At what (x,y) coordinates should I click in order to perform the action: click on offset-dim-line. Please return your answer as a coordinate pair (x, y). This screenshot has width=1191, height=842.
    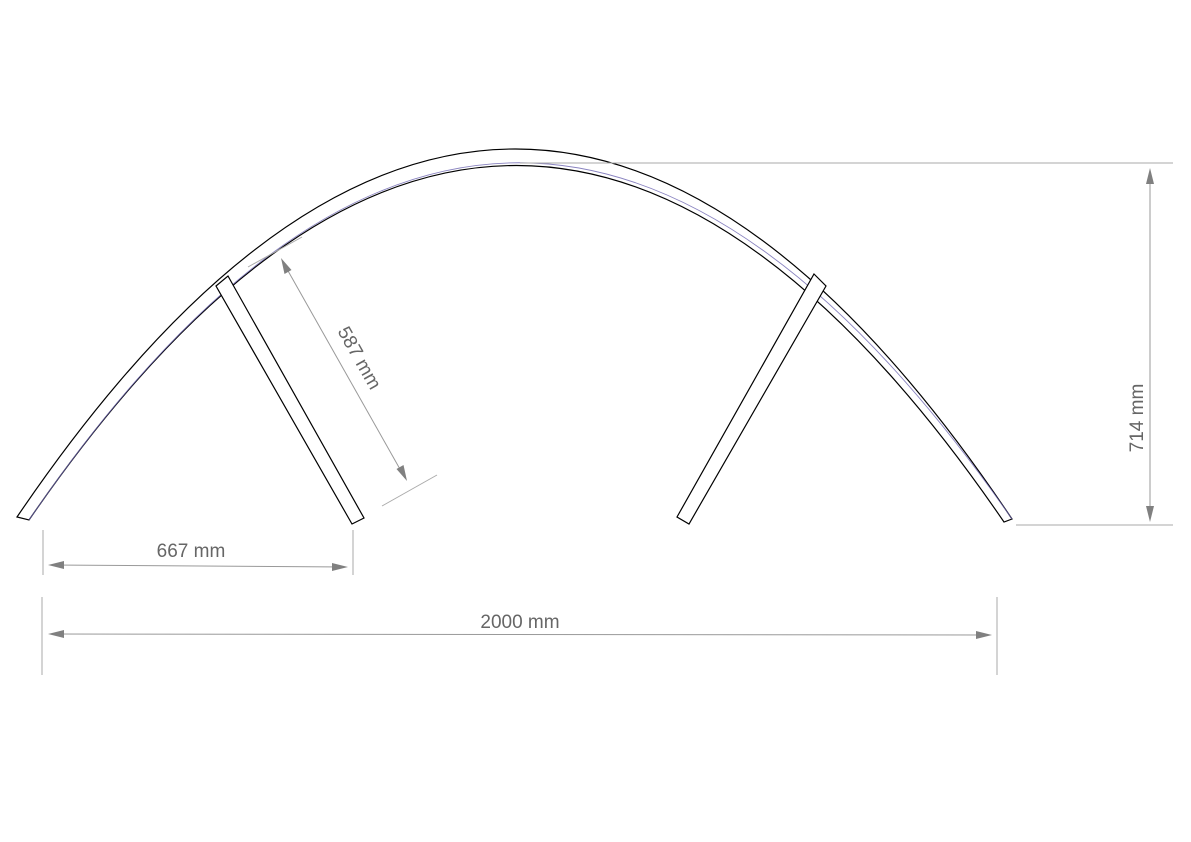
    Looking at the image, I should click on (198, 566).